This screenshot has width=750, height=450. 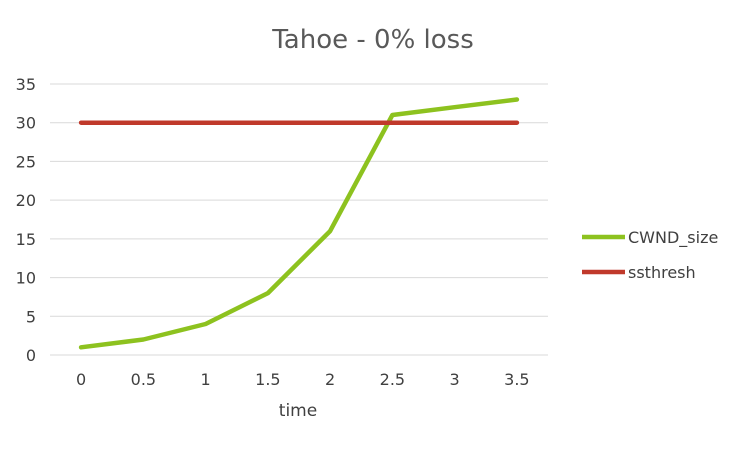 What do you see at coordinates (673, 238) in the screenshot?
I see `legend-label: CWND_size` at bounding box center [673, 238].